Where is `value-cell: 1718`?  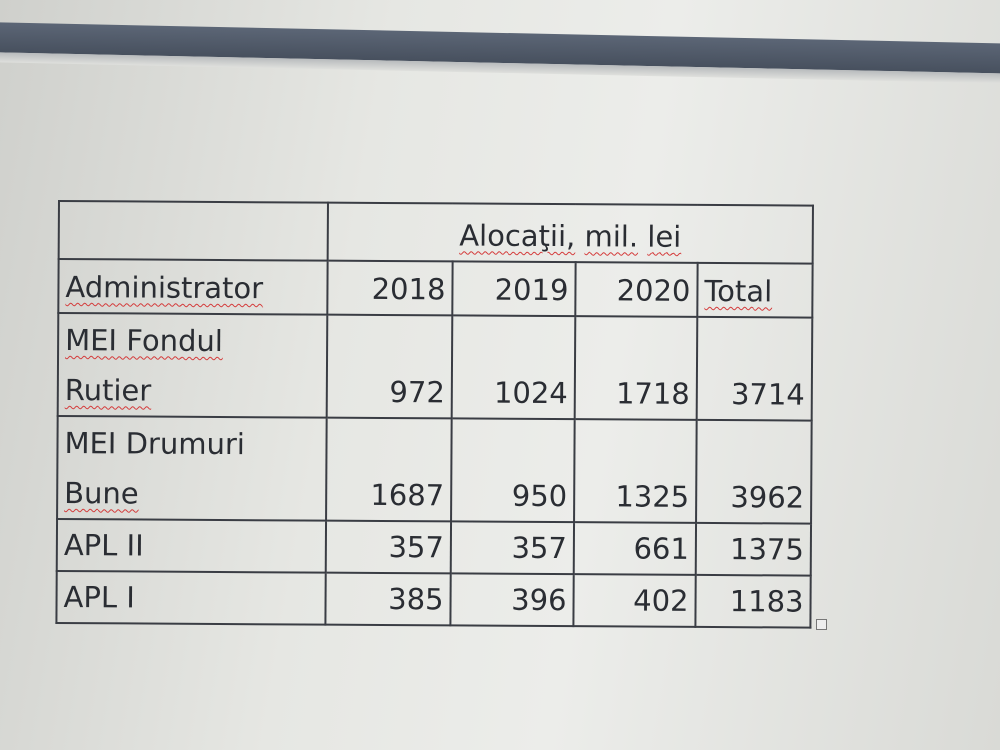 value-cell: 1718 is located at coordinates (636, 368).